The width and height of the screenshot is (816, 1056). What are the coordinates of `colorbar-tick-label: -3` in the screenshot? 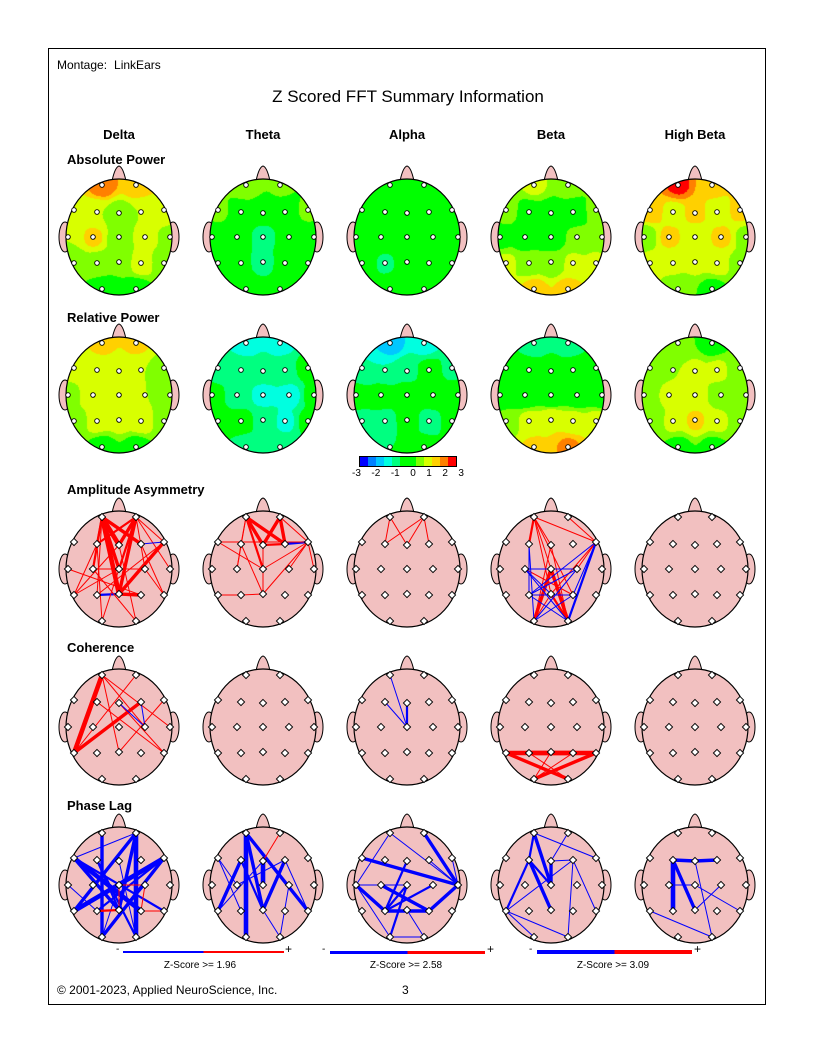 It's located at (356, 473).